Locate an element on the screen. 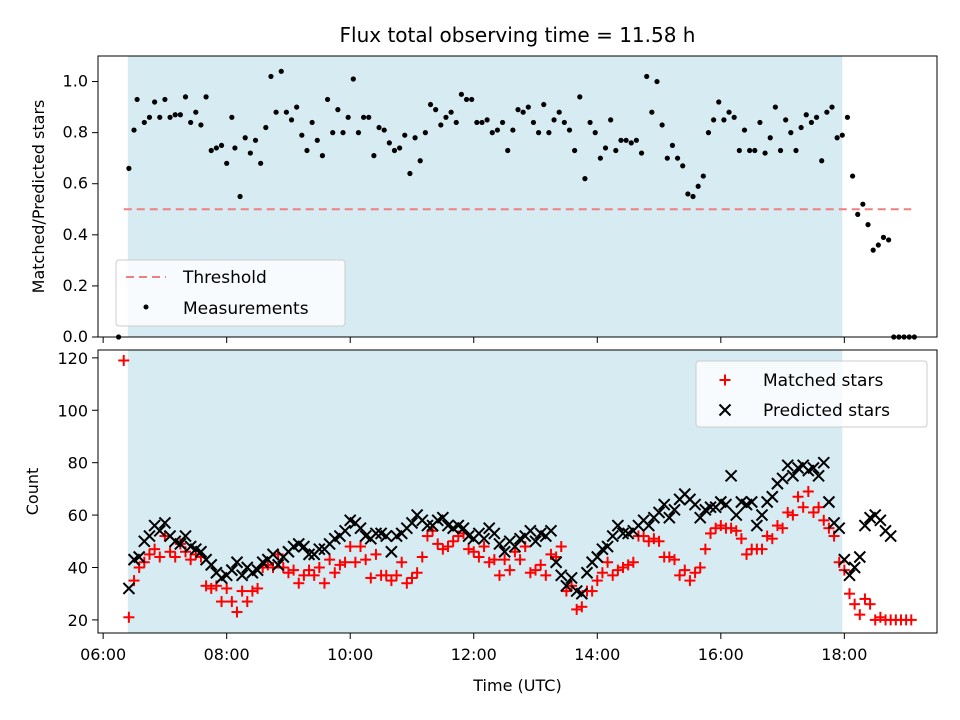 The height and width of the screenshot is (720, 960). legend-matched-swatch is located at coordinates (725, 380).